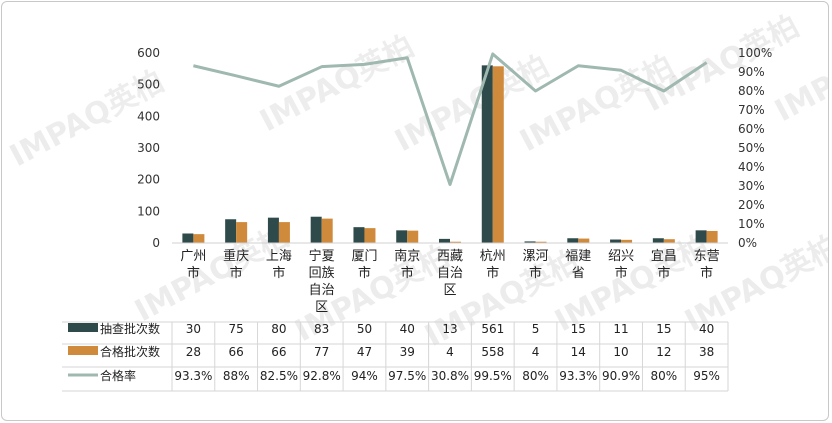 The image size is (832, 423). Describe the element at coordinates (148, 148) in the screenshot. I see `left-axis-tick-label: 300` at that location.